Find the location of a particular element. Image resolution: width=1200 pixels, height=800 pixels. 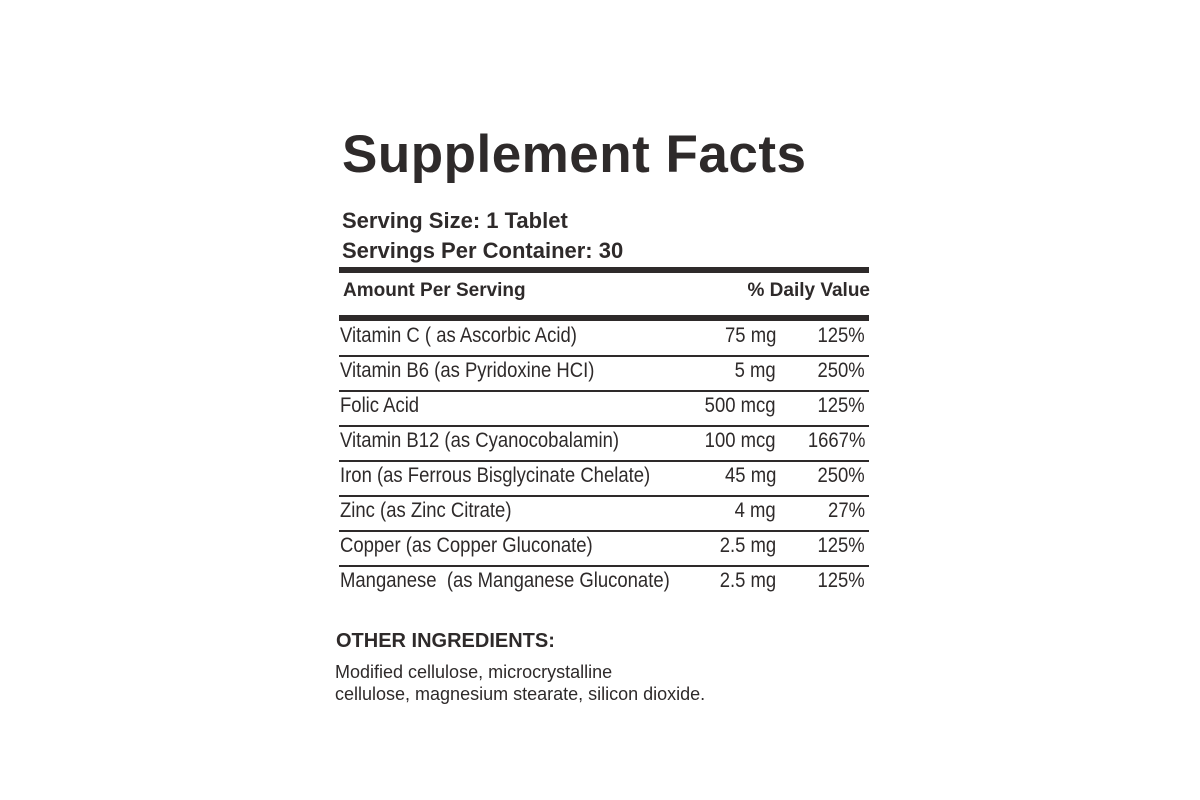

nutrient-name: Vitamin B12 (as Cyanocobalamin) is located at coordinates (480, 440).